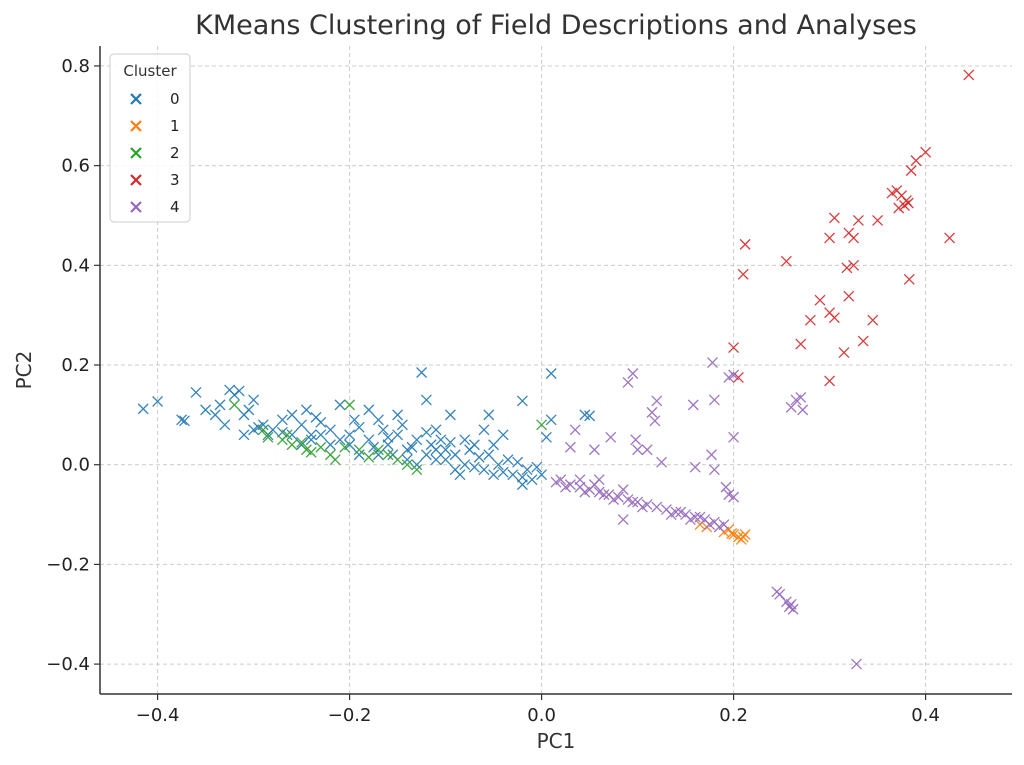 This screenshot has width=1024, height=765. I want to click on legend-label: 1, so click(175, 126).